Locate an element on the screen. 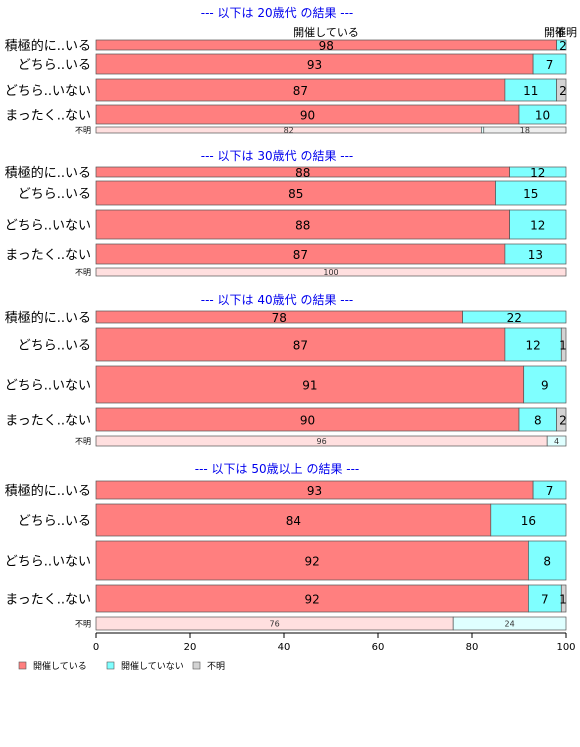  data-label: 18 is located at coordinates (525, 130).